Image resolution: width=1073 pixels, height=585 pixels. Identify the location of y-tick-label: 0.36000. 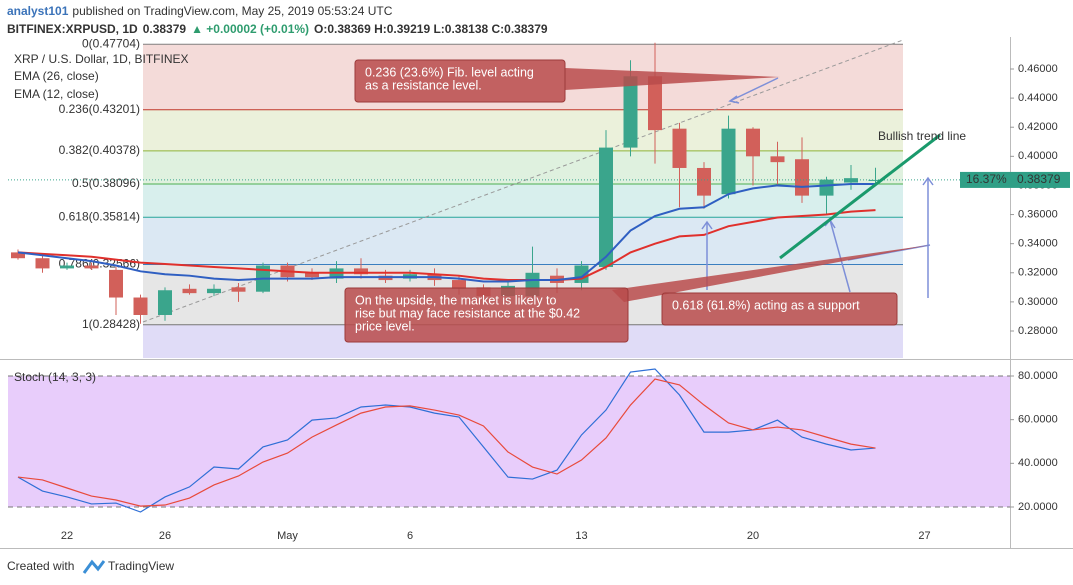
(1038, 214).